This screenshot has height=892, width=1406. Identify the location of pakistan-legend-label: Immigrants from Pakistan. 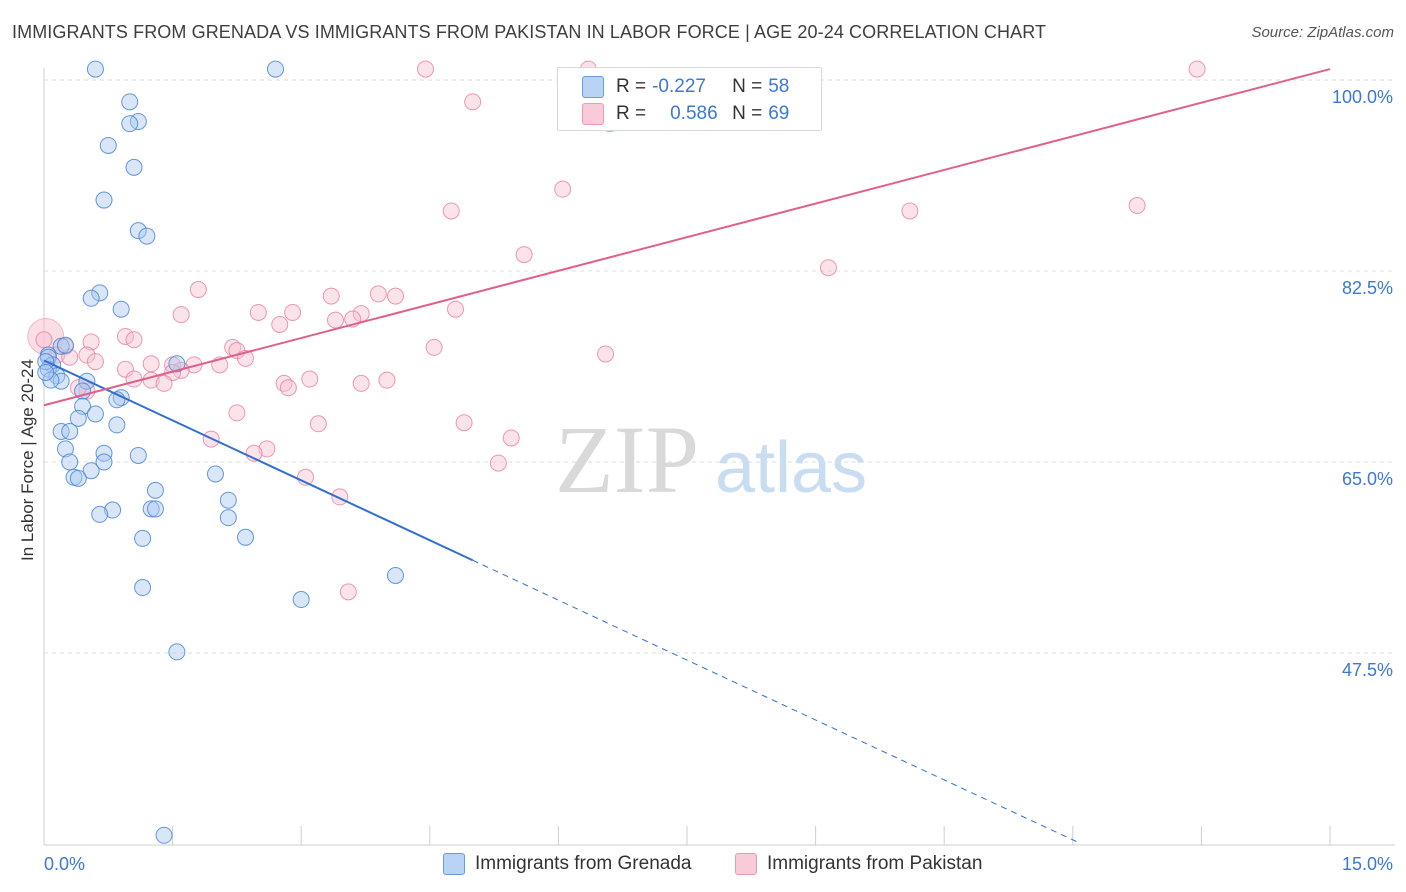
(875, 863).